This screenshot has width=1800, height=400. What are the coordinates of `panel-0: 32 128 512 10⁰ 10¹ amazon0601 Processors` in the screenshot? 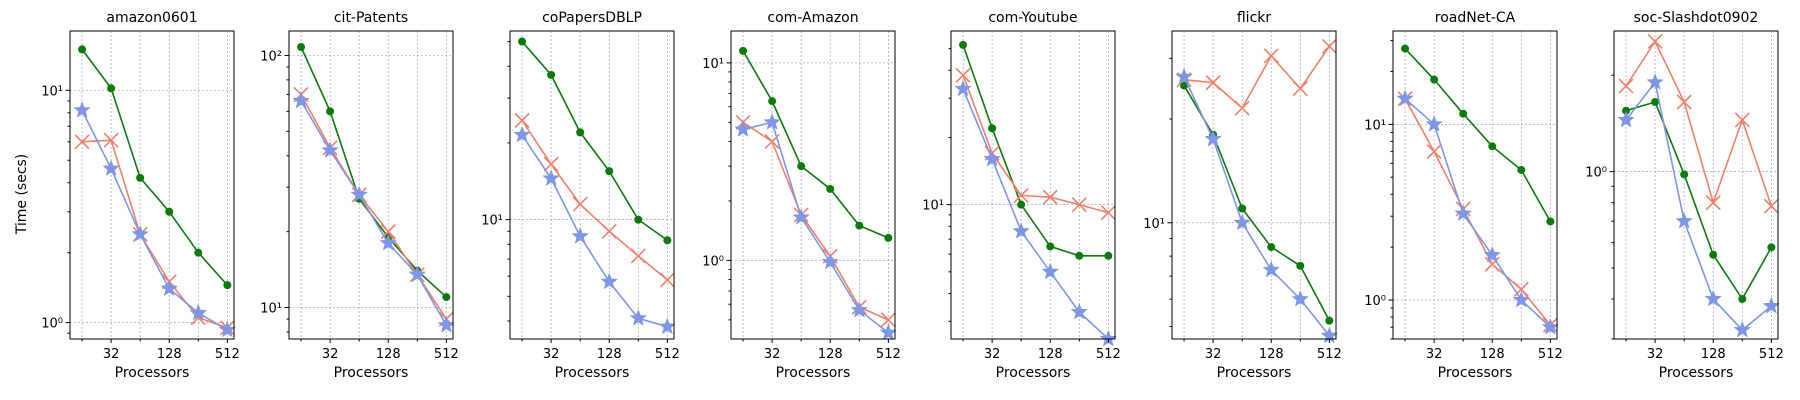 It's located at (140, 195).